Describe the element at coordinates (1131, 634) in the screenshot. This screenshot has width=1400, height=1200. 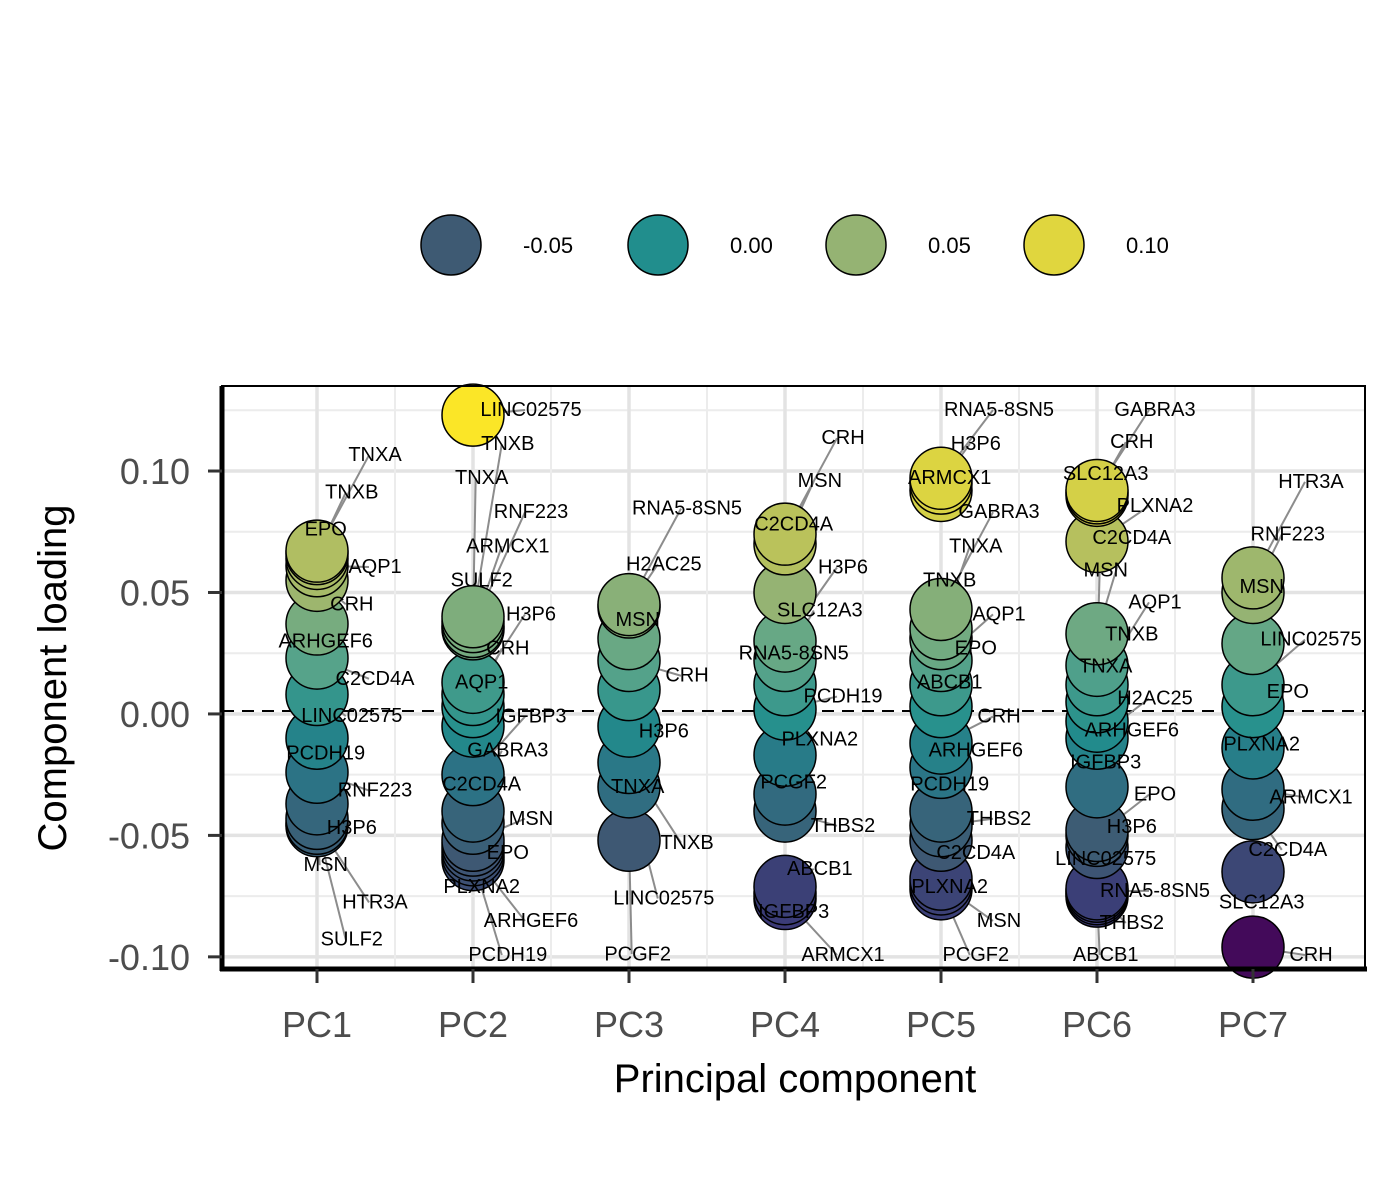
I see `gene-label-pc6-tnxb: TNXB` at that location.